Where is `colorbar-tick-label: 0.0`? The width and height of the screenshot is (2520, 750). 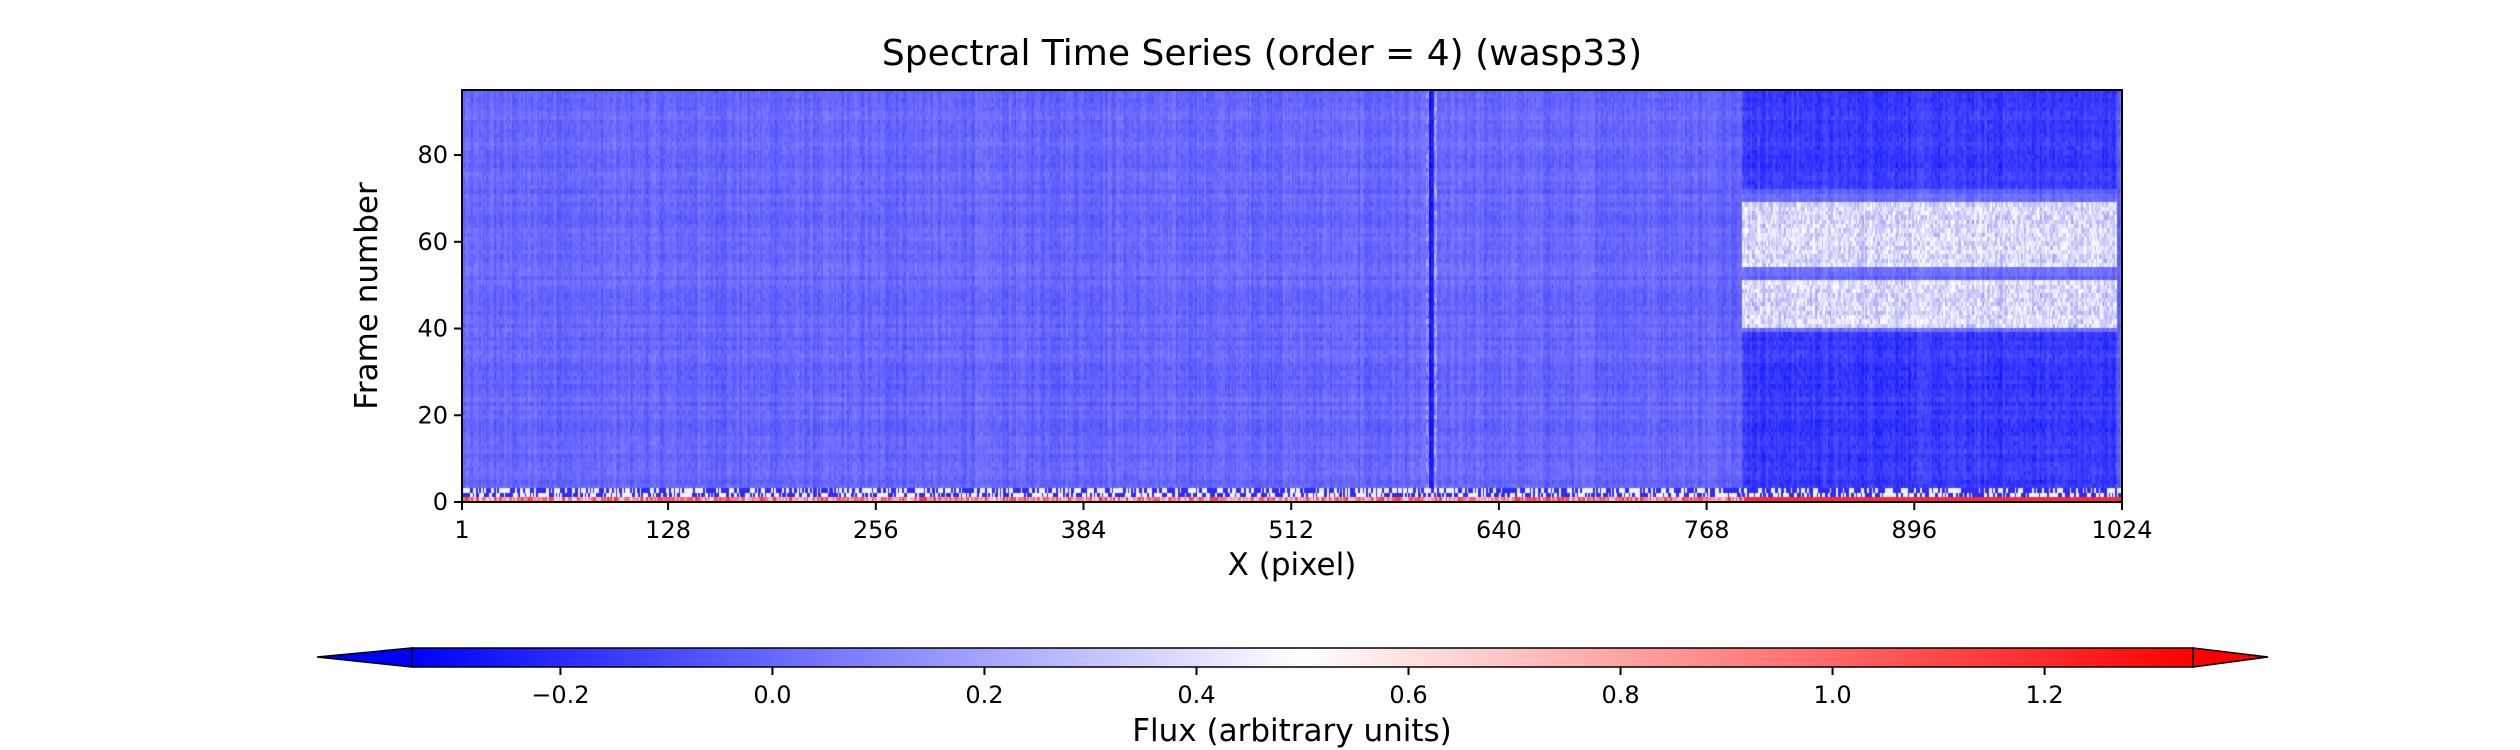 colorbar-tick-label: 0.0 is located at coordinates (772, 695).